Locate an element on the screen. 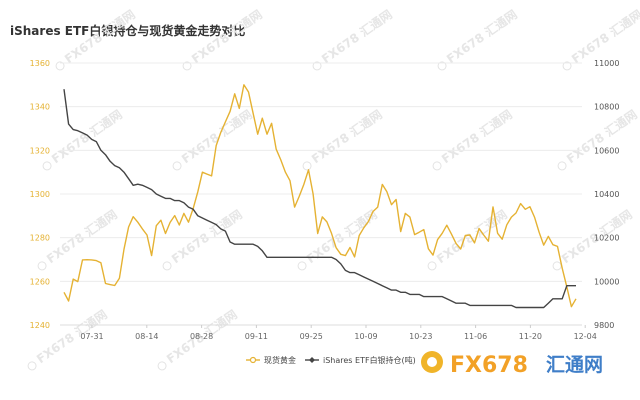 This screenshot has height=400, width=640. y-right-tick-label: 10600 is located at coordinates (606, 150).